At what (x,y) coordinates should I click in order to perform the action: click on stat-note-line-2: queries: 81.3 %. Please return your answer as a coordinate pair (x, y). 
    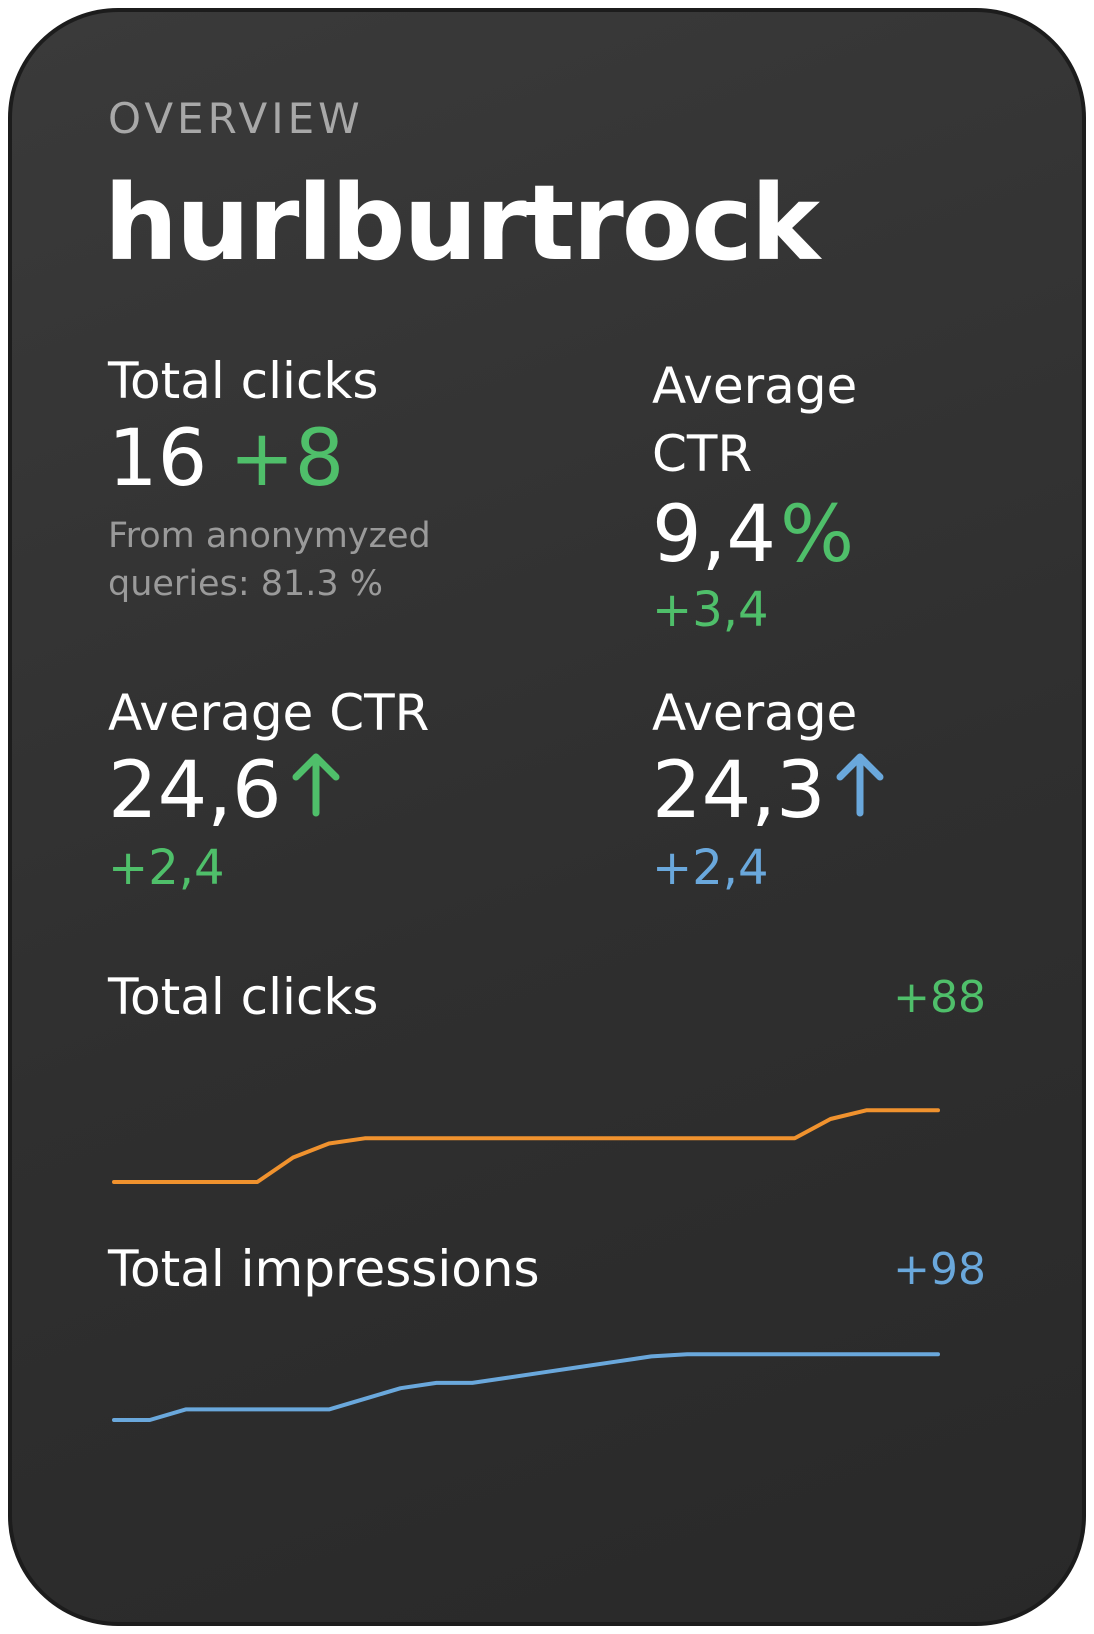
    Looking at the image, I should click on (246, 584).